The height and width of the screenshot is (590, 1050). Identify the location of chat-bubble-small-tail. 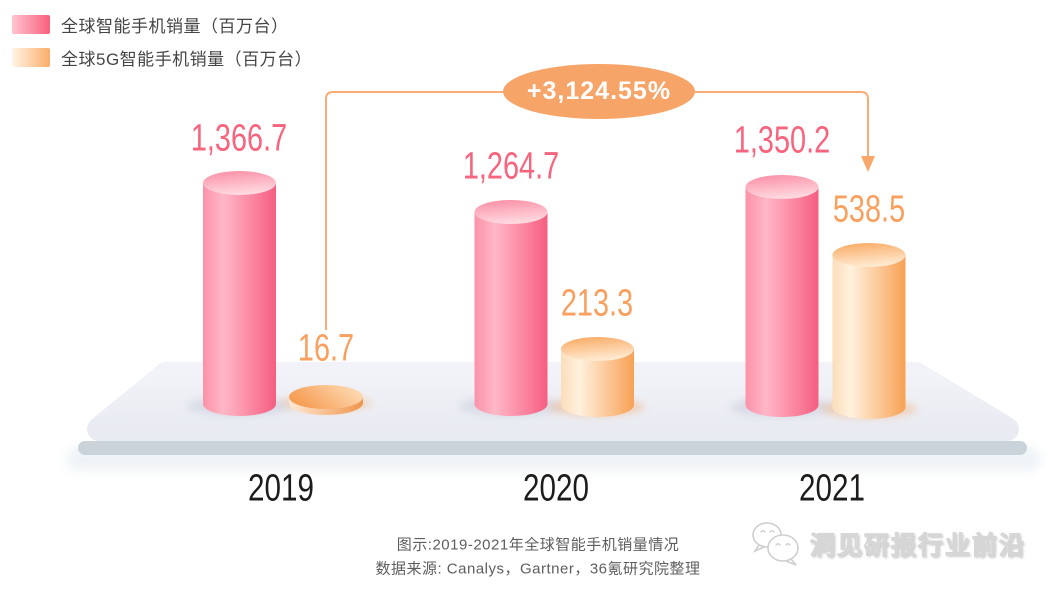
(759, 548).